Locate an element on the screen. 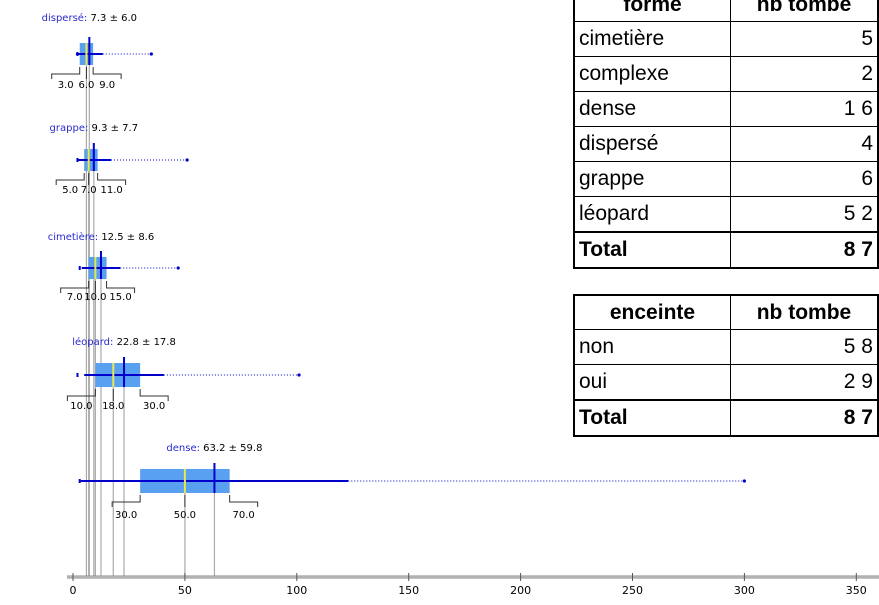 Image resolution: width=879 pixels, height=605 pixels. table-cell: 1 6 is located at coordinates (804, 109).